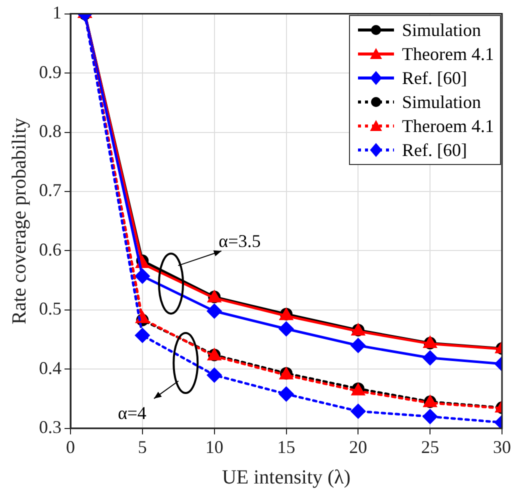 The width and height of the screenshot is (514, 496). Describe the element at coordinates (142, 446) in the screenshot. I see `x-tick-label: 5` at that location.